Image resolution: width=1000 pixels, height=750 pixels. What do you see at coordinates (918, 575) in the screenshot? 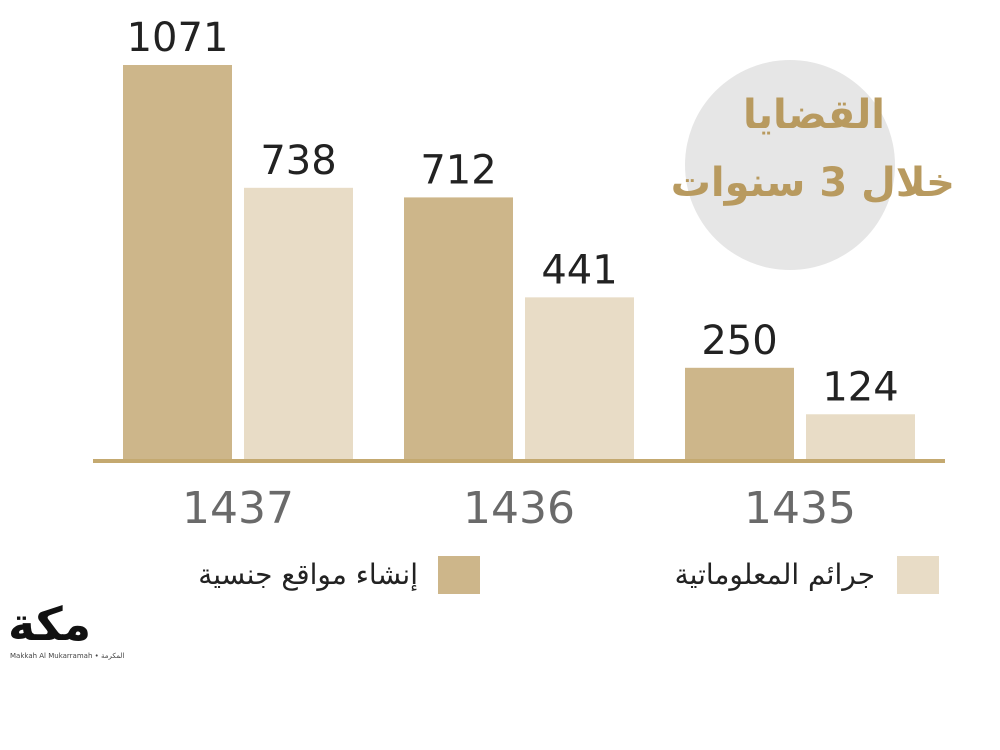
I see `legend-swatch-cybercrime` at bounding box center [918, 575].